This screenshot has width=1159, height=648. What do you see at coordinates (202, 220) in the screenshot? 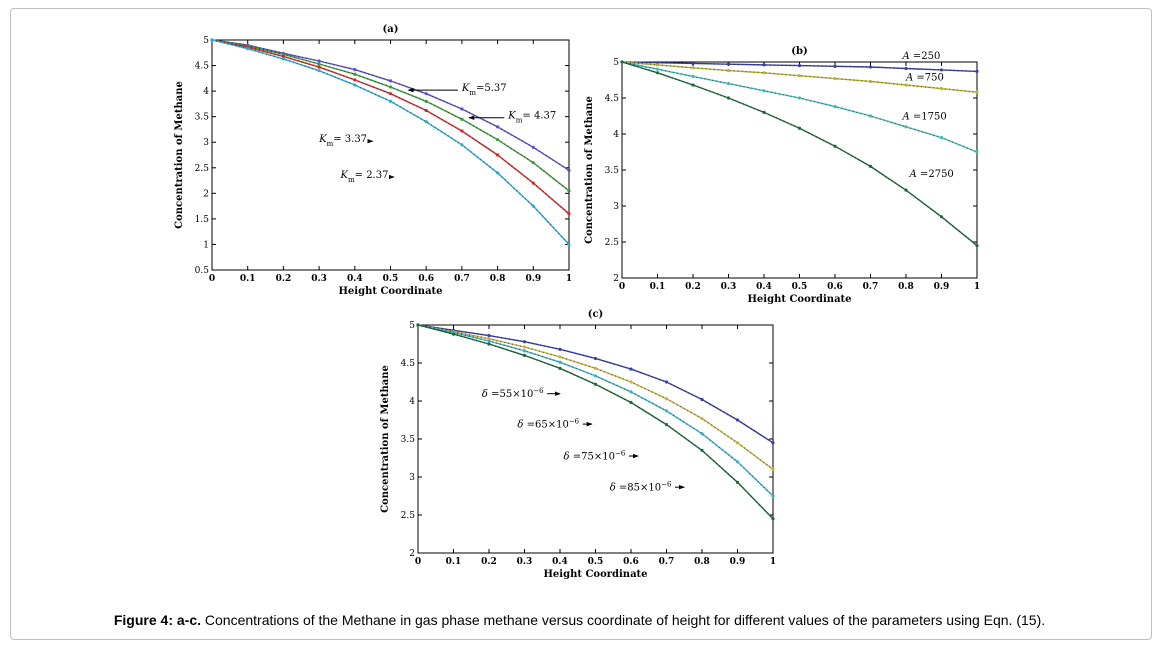
I see `y-tick-label: 1.5` at bounding box center [202, 220].